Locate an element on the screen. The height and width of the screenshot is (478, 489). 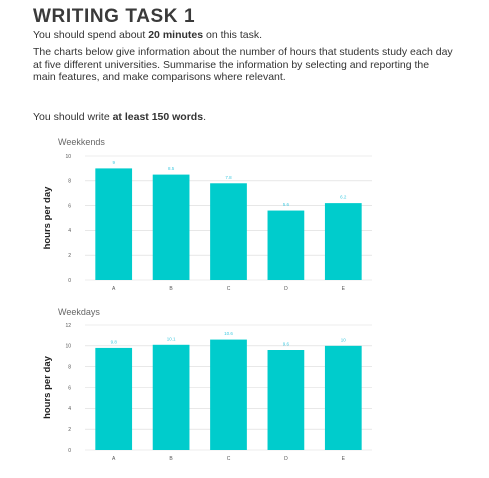
weekends-y-tick-label: 4 is located at coordinates (69, 231).